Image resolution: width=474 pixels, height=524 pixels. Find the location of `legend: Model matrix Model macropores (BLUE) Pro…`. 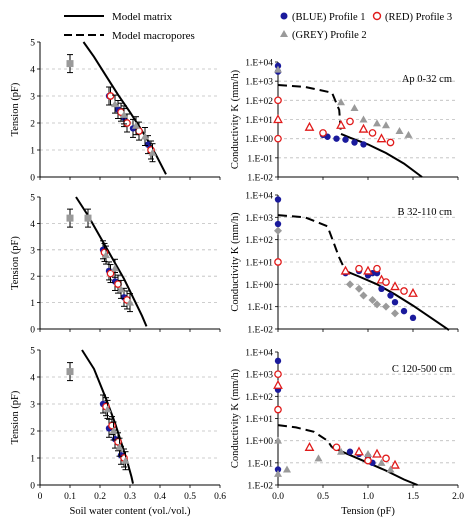

legend: Model matrix Model macropores (BLUE) Pro… is located at coordinates (258, 26).